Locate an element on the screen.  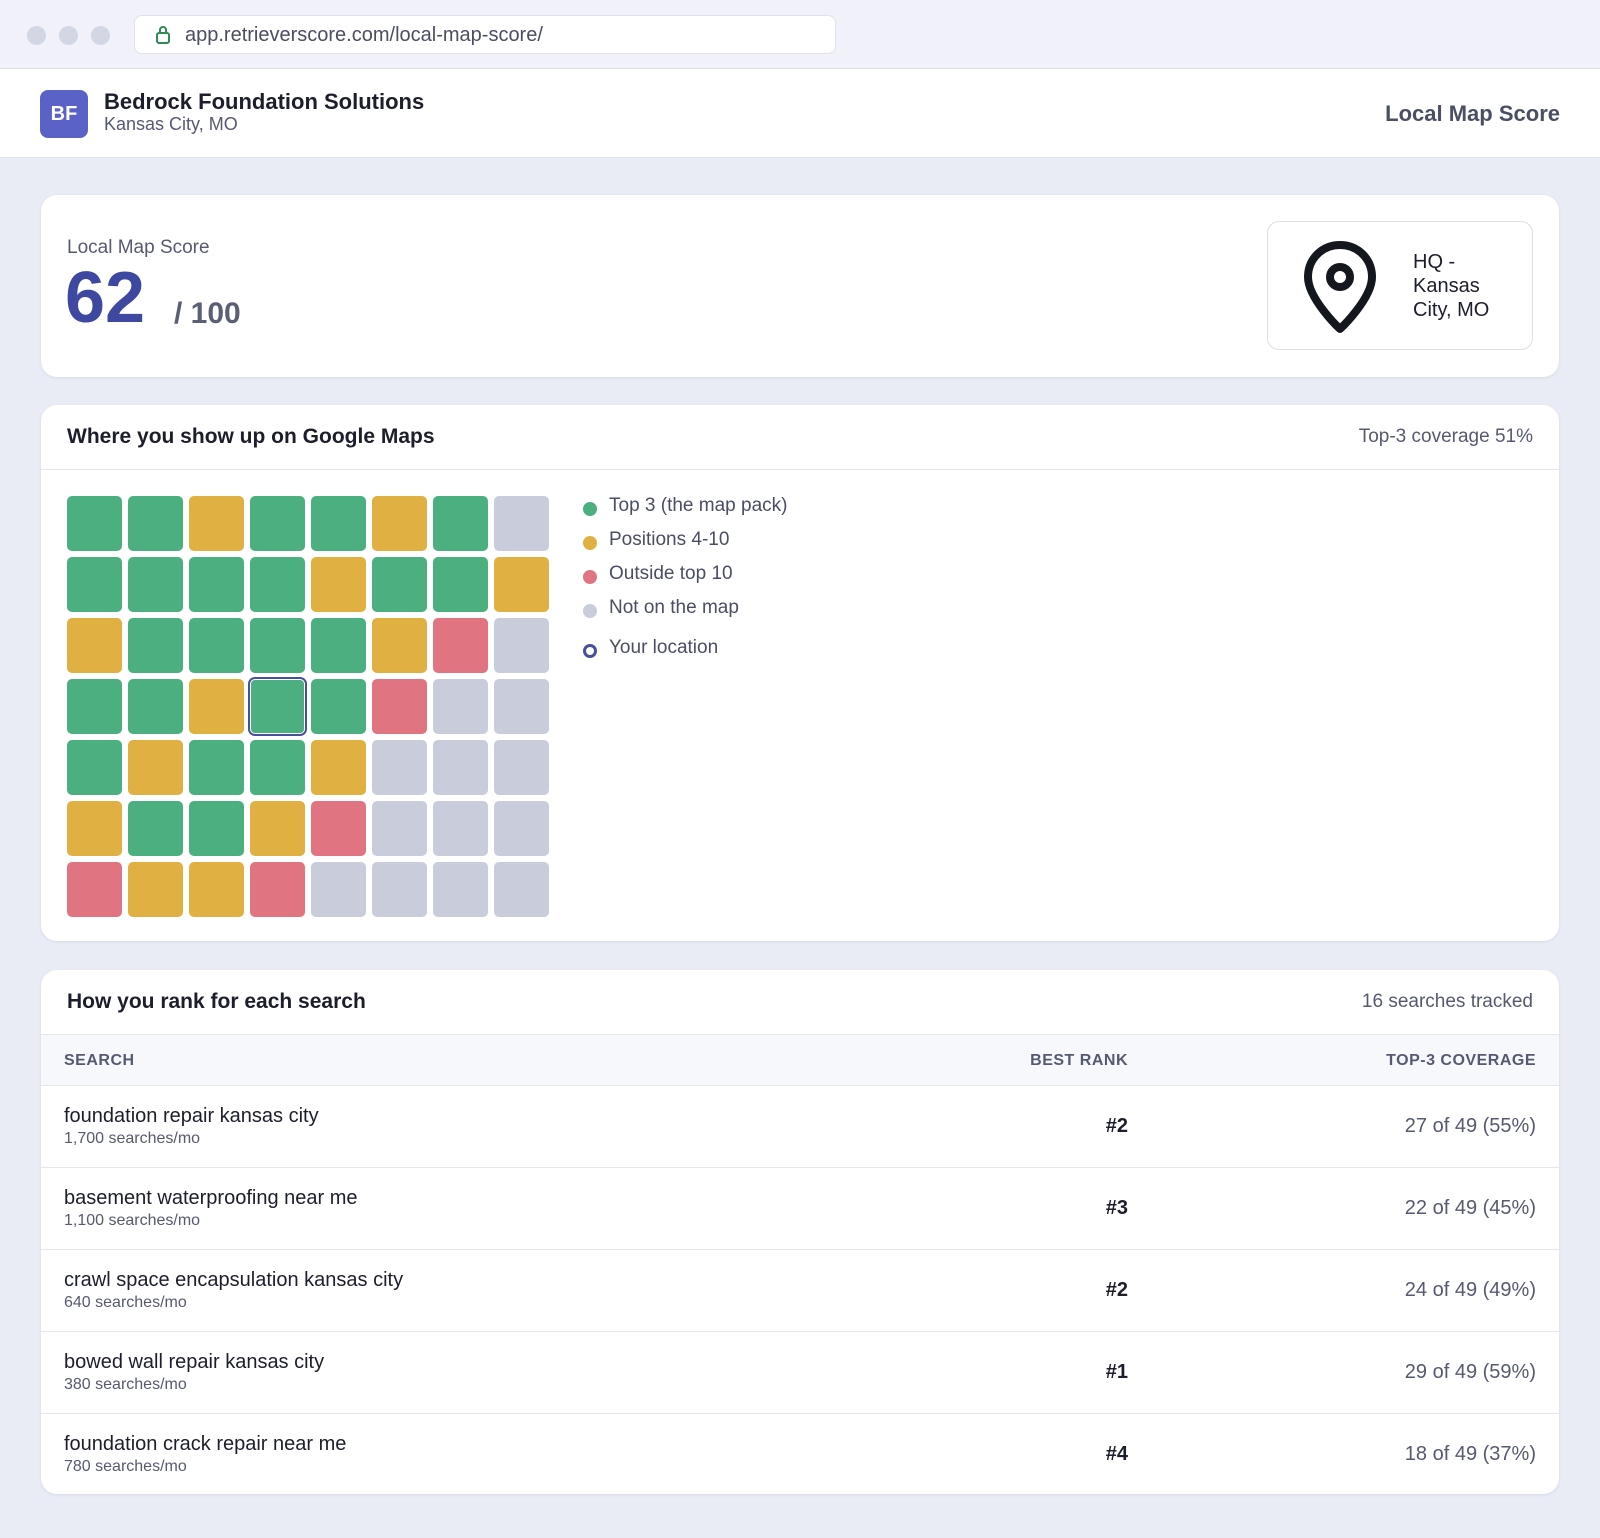
legend-label: Top 3 (the map pack) is located at coordinates (698, 505).